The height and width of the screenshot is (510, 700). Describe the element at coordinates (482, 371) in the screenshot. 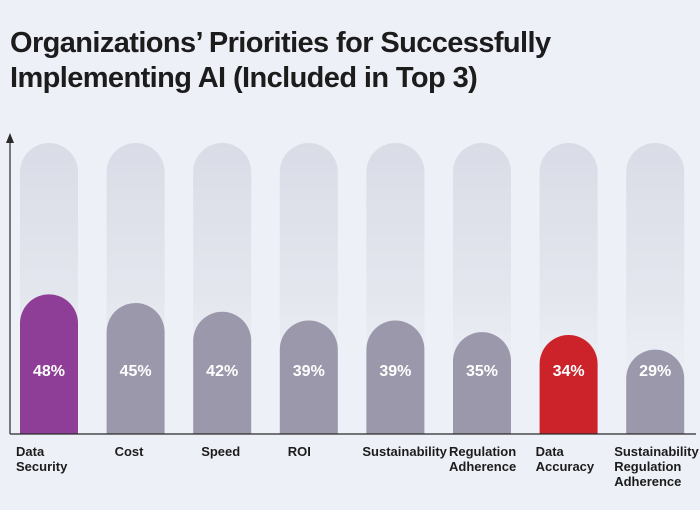

I see `bar-value-label: 35%` at that location.